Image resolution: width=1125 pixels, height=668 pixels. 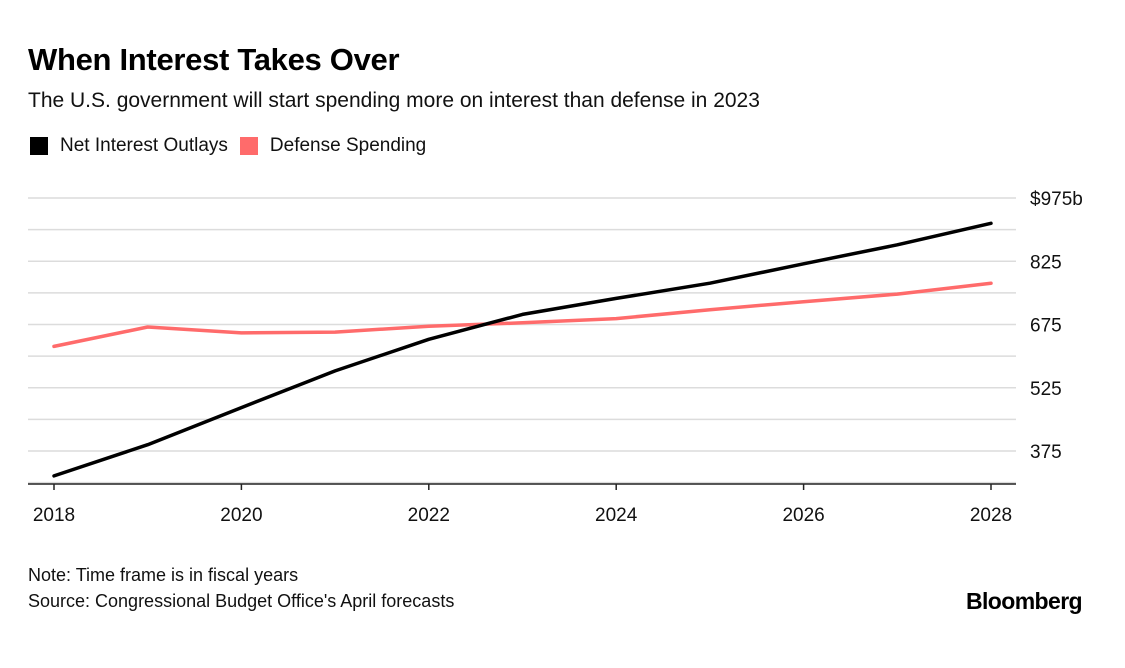 I want to click on legend-label-defense: Defense Spending, so click(x=348, y=145).